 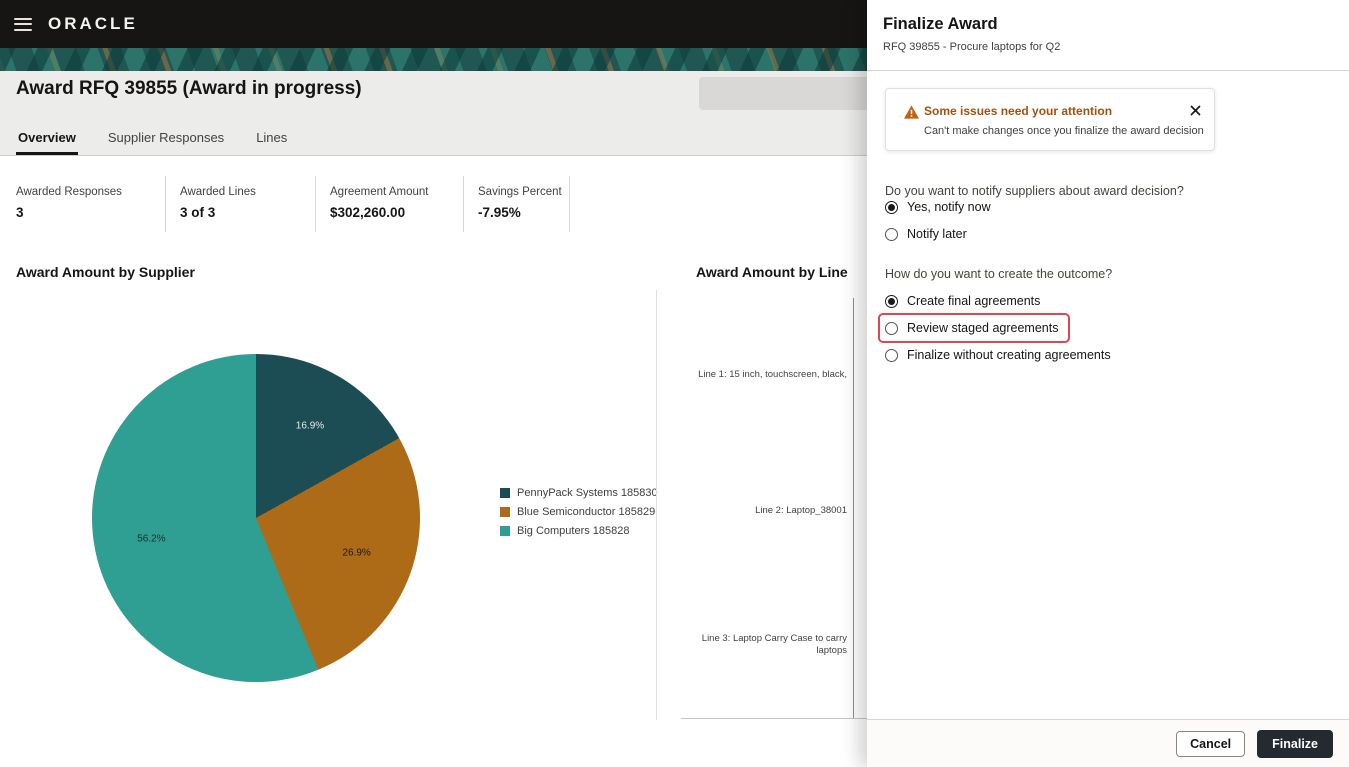 I want to click on cancel-button: Cancel, so click(x=1211, y=743).